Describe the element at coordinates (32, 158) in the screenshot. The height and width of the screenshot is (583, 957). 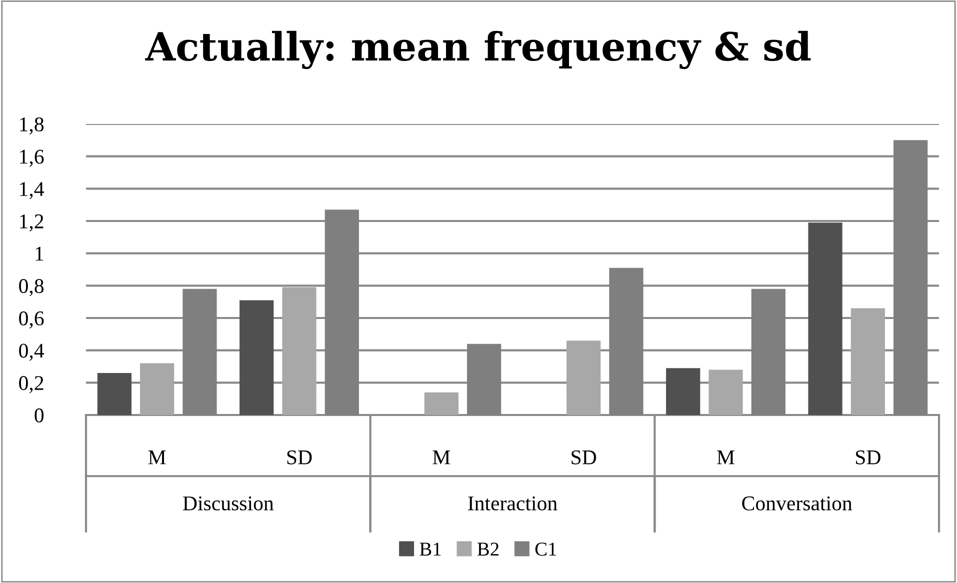
I see `y-tick-label: 1,6` at that location.